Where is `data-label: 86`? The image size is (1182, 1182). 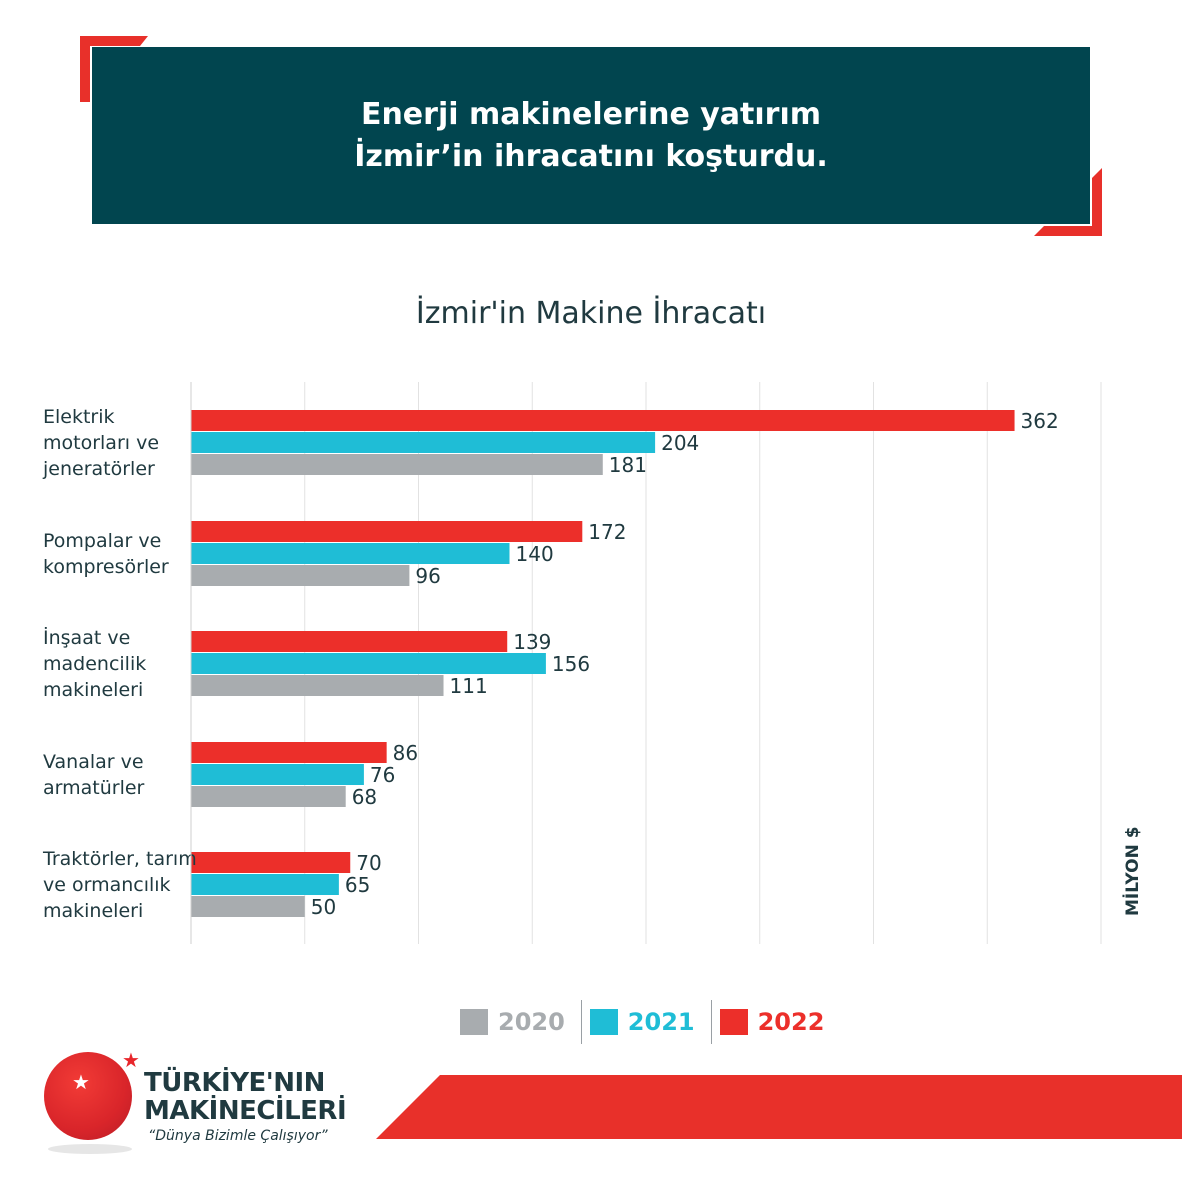 data-label: 86 is located at coordinates (405, 753).